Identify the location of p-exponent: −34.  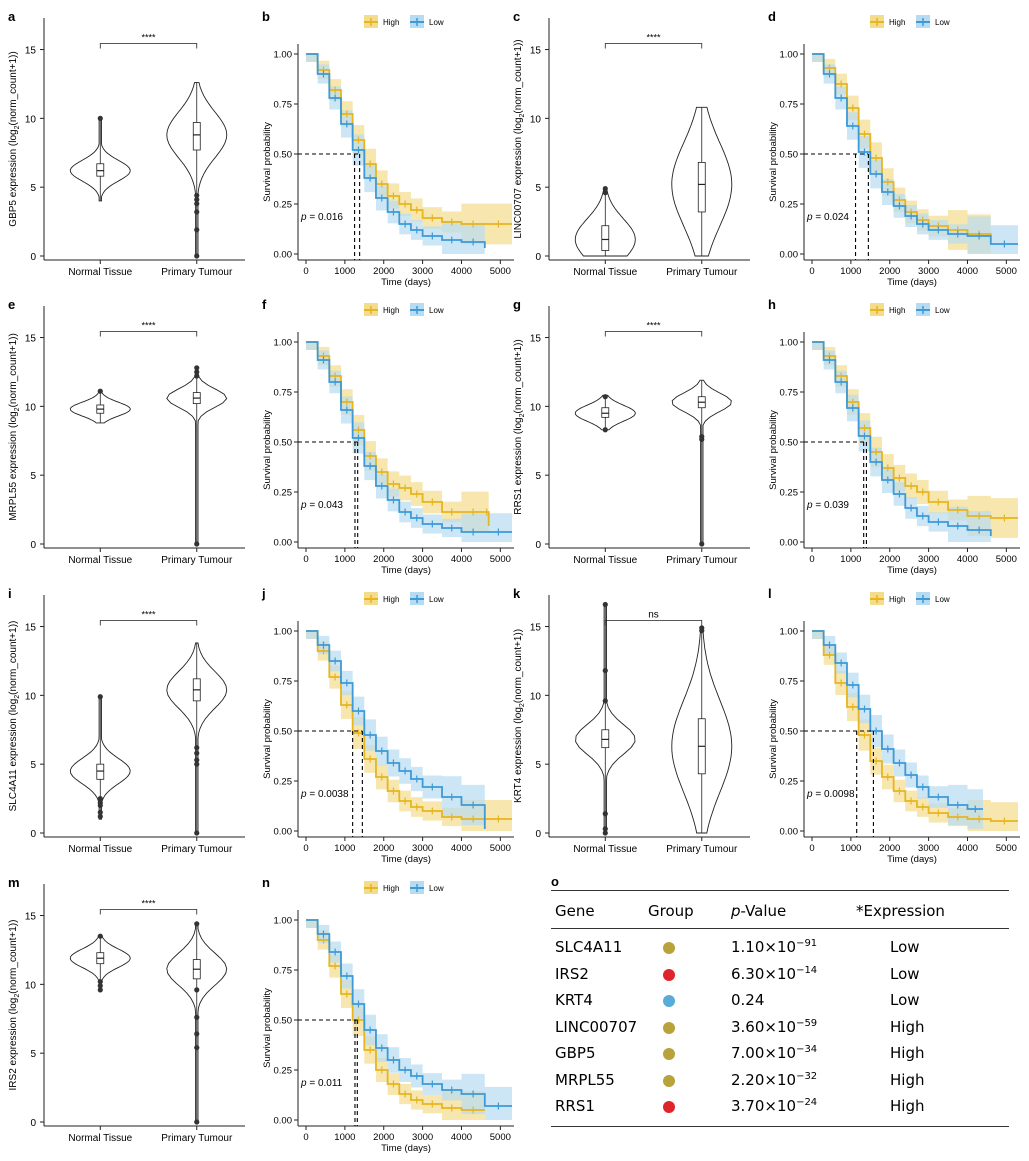
(807, 1049).